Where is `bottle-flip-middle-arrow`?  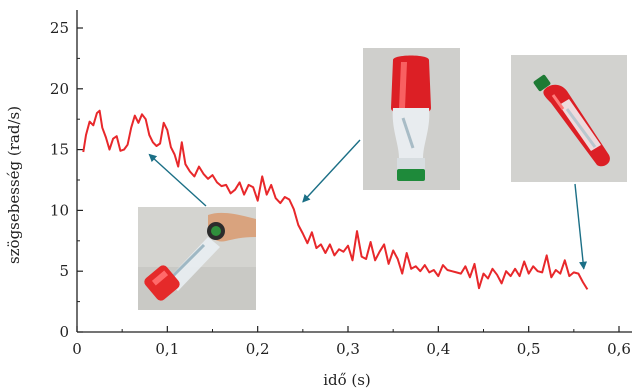
bottle-flip-middle-arrow is located at coordinates (331, 171).